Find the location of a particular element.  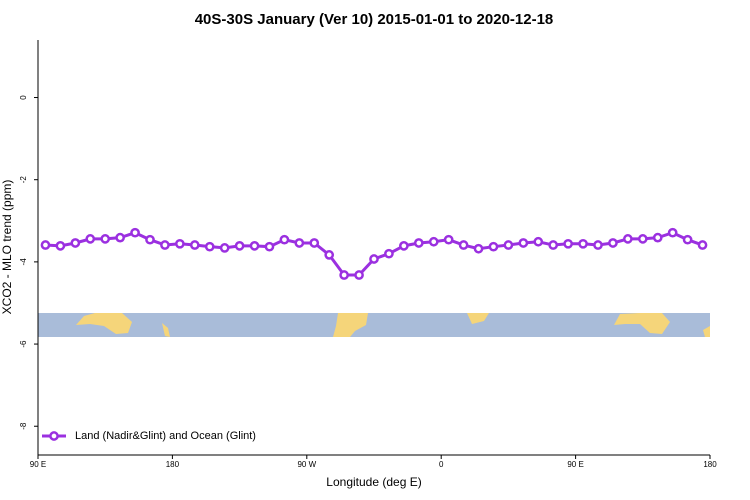

y-tick-label: -2 is located at coordinates (23, 180).